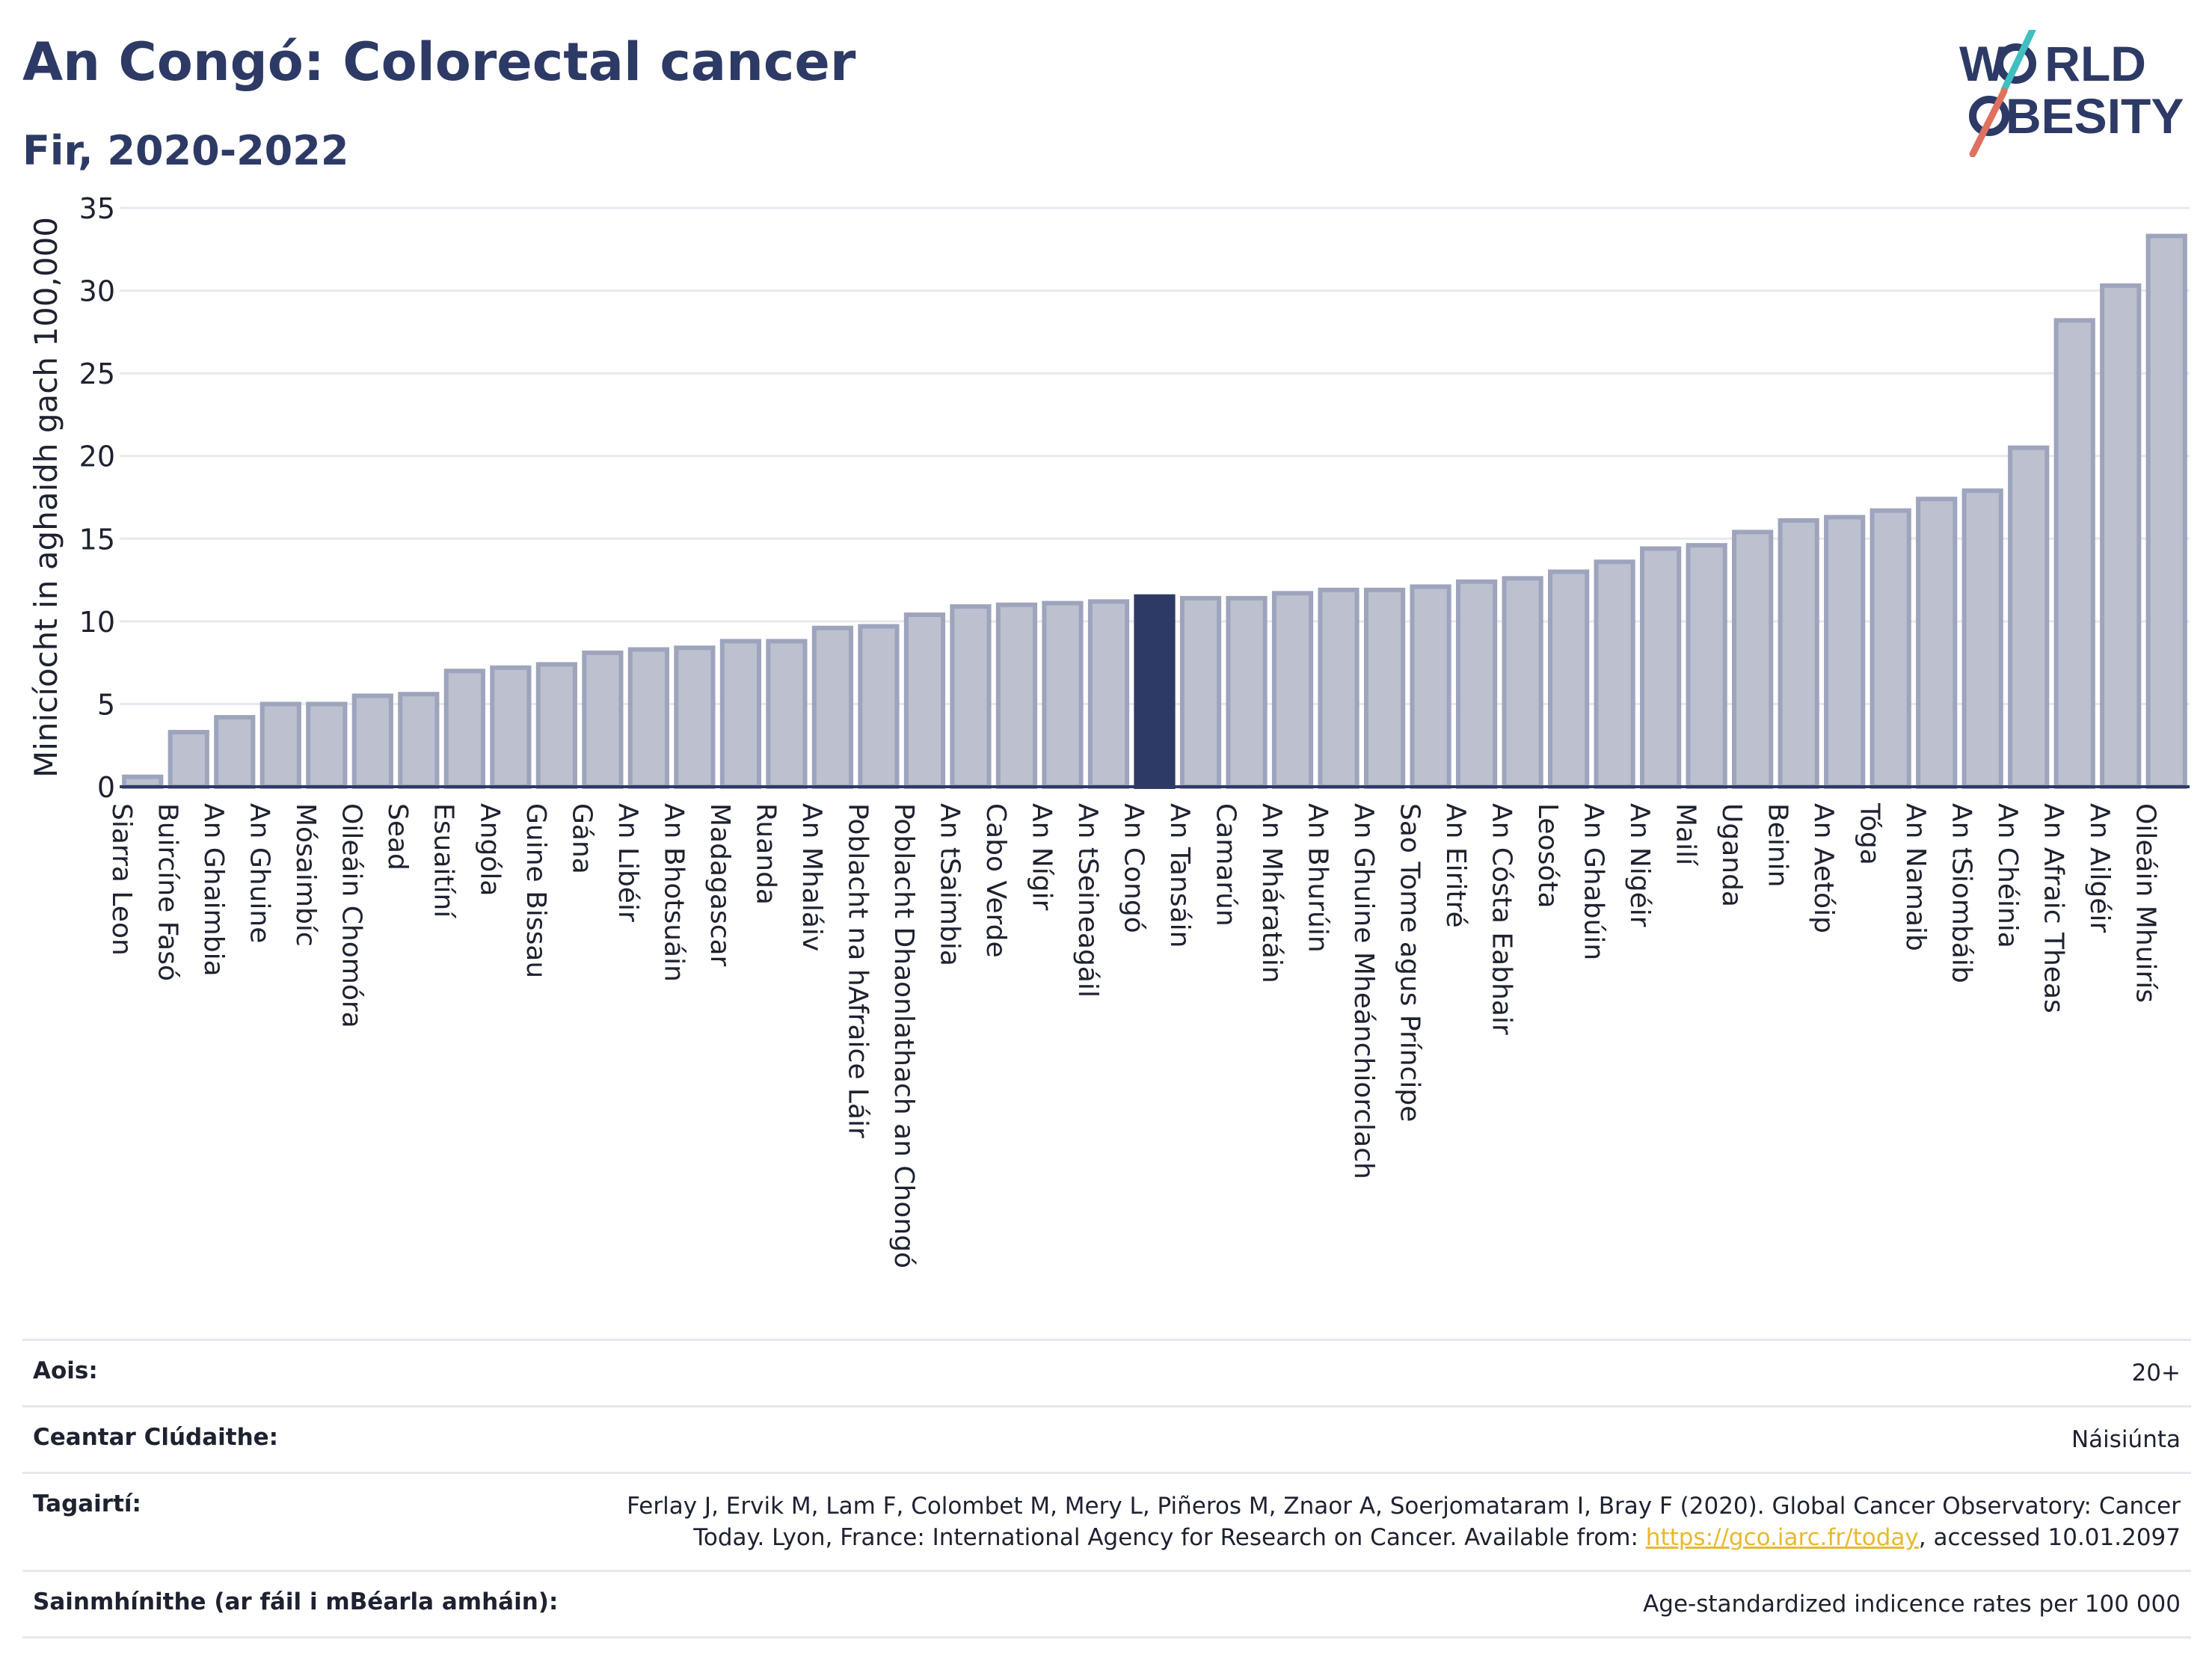  I want to click on reference-suffix: , accessed 10.01.2097, so click(2049, 1537).